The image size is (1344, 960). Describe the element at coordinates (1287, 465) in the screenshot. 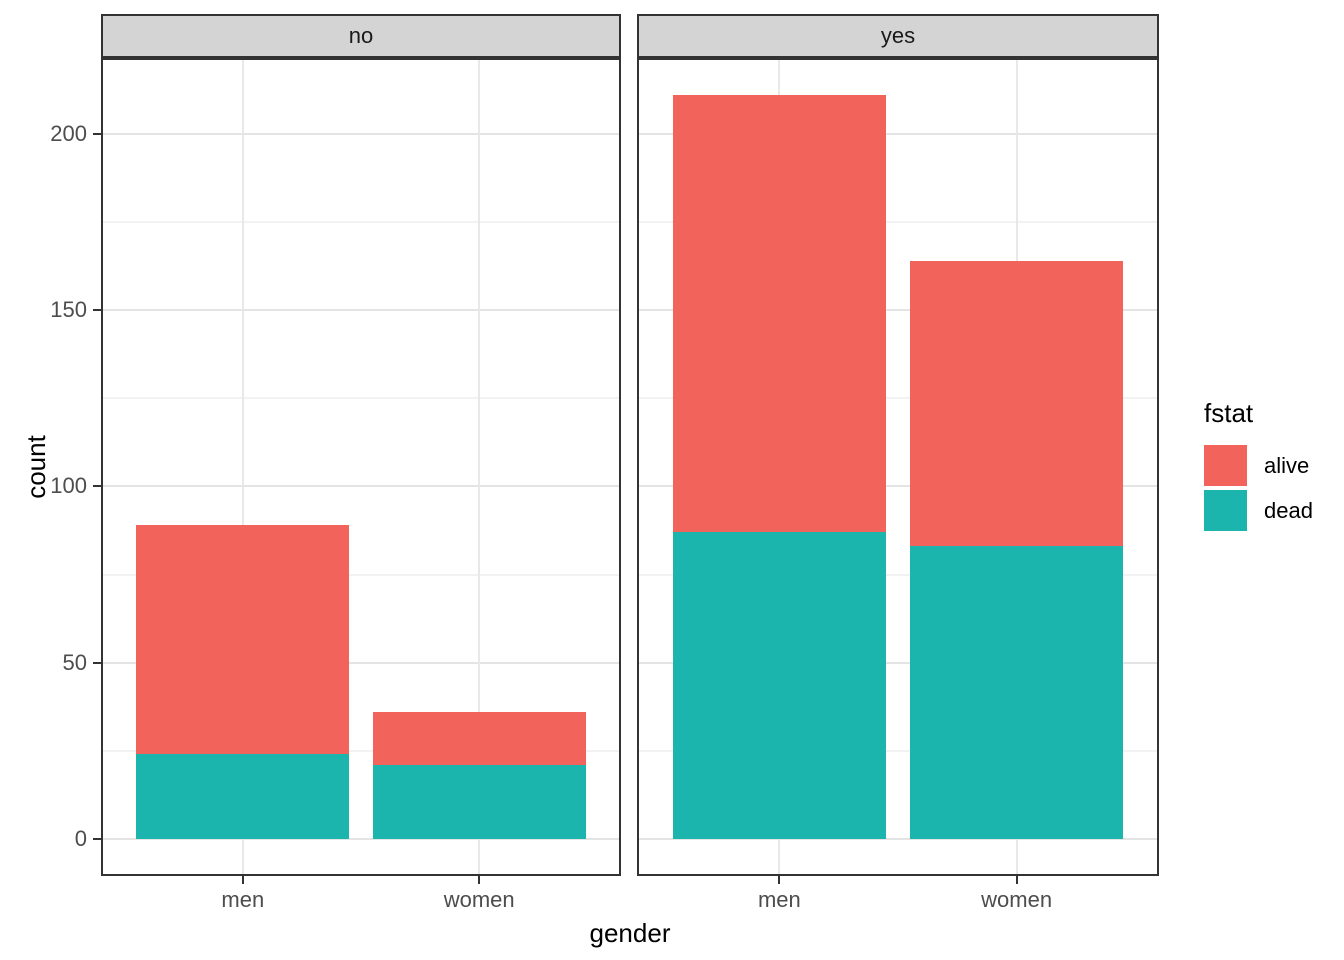

I see `legend-label-alive: alive` at that location.